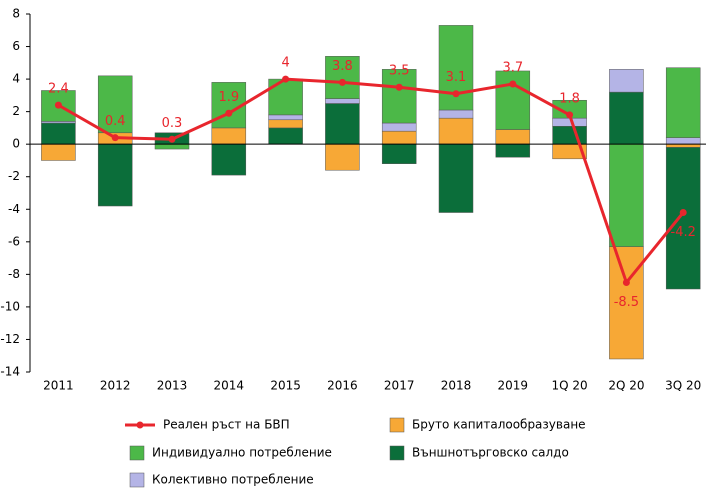 The image size is (709, 490). What do you see at coordinates (456, 386) in the screenshot?
I see `x-tick-label: 2018` at bounding box center [456, 386].